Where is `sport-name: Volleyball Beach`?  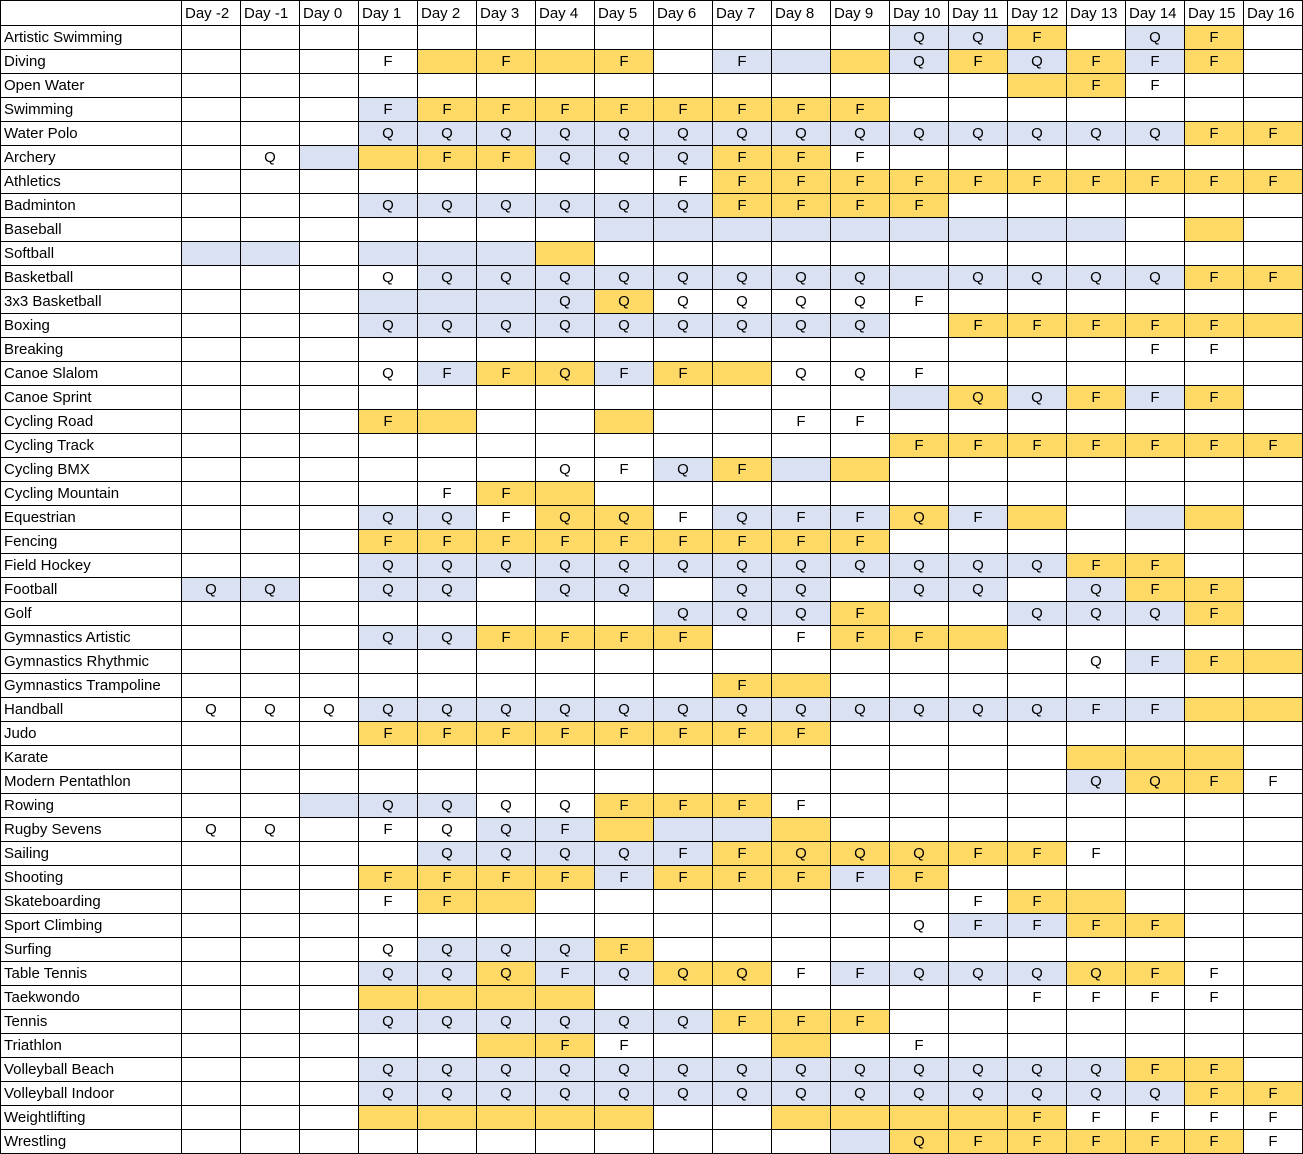 sport-name: Volleyball Beach is located at coordinates (91, 1069).